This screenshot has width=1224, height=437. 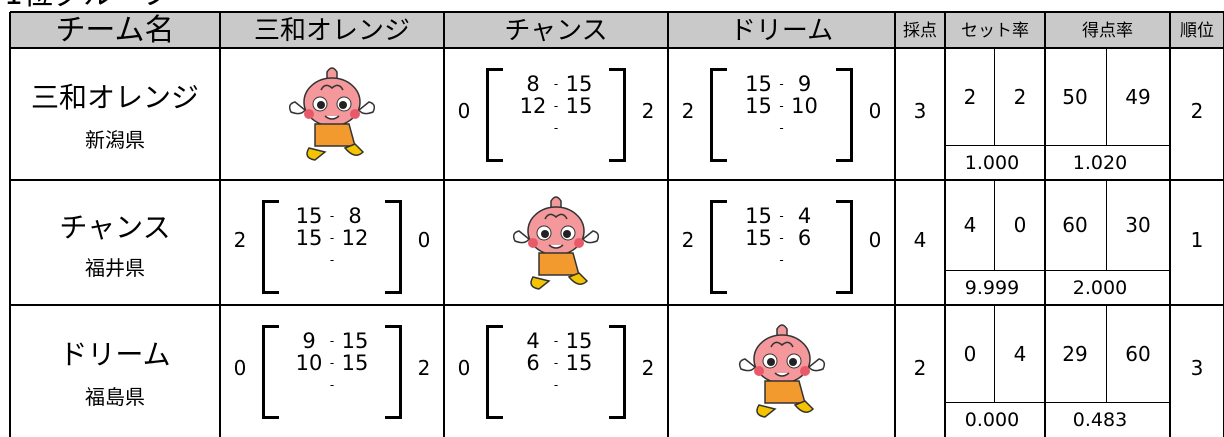 I want to click on mascot, so click(x=332, y=114).